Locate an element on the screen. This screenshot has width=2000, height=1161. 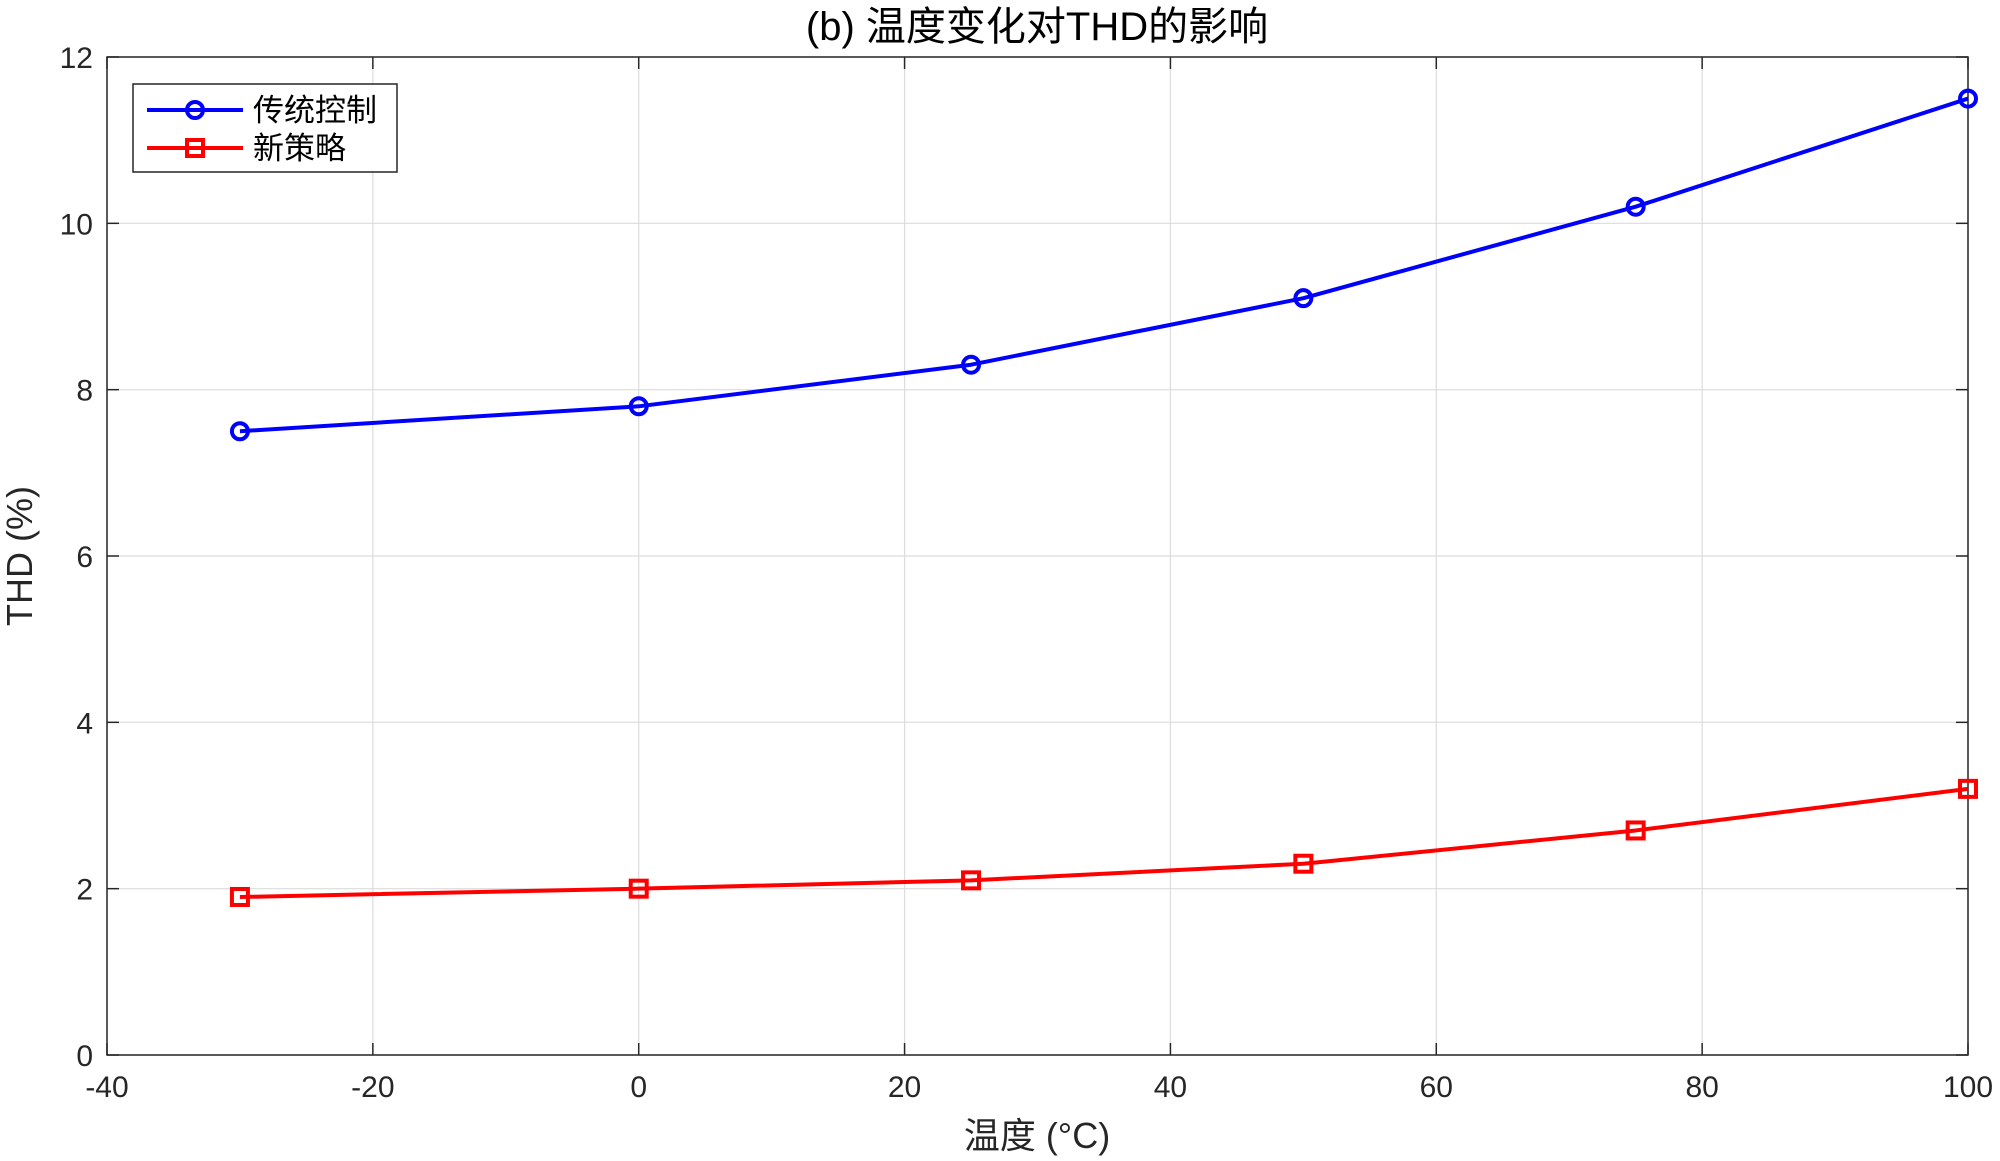
y-tick-label: 12 is located at coordinates (76, 58).